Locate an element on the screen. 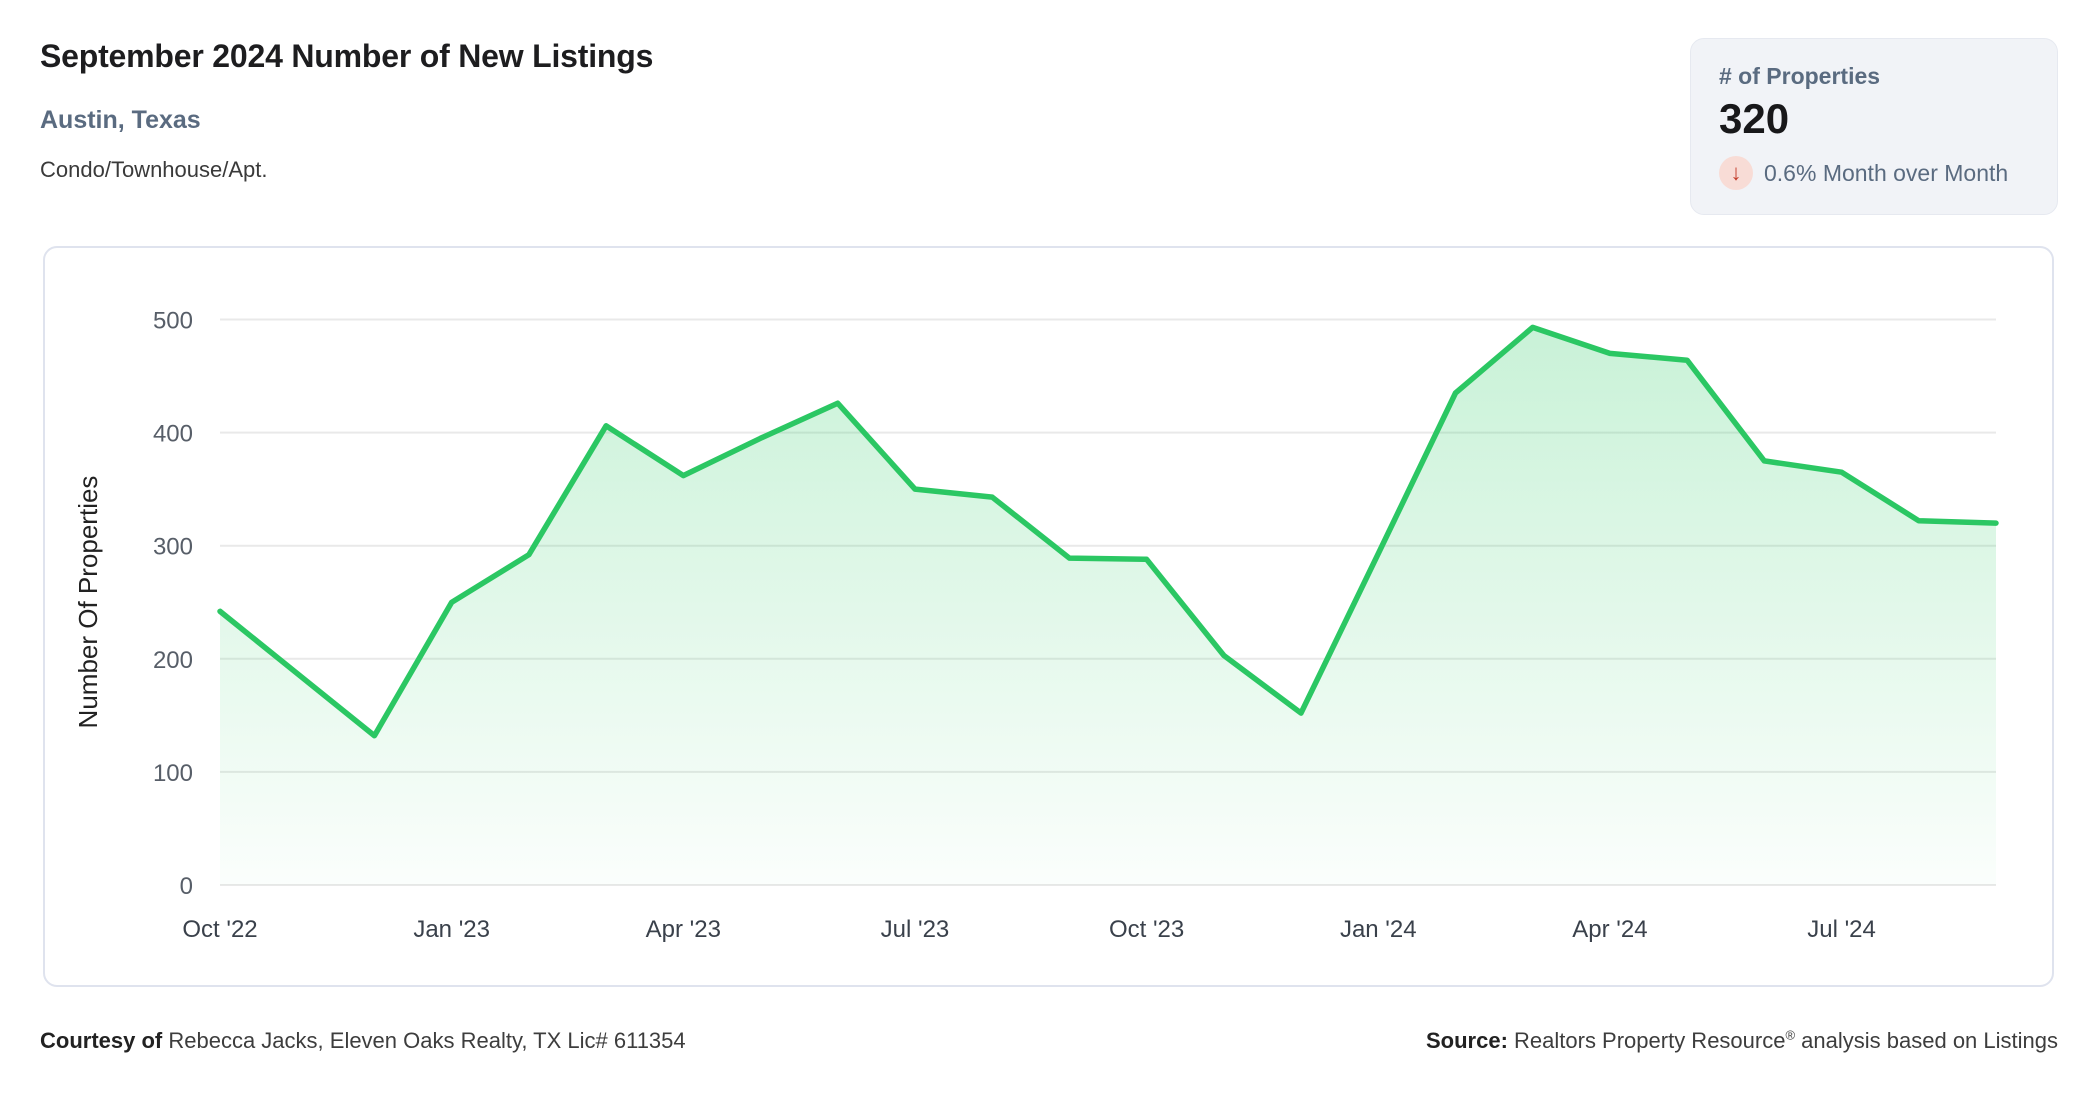  svg-text: 0 is located at coordinates (186, 886).